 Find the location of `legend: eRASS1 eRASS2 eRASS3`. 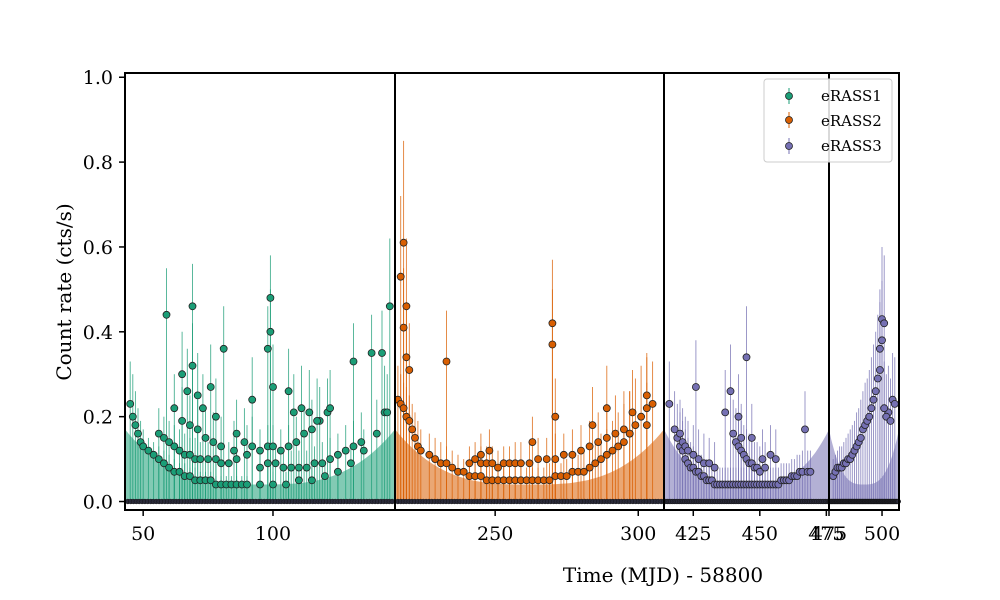

legend: eRASS1 eRASS2 eRASS3 is located at coordinates (828, 120).